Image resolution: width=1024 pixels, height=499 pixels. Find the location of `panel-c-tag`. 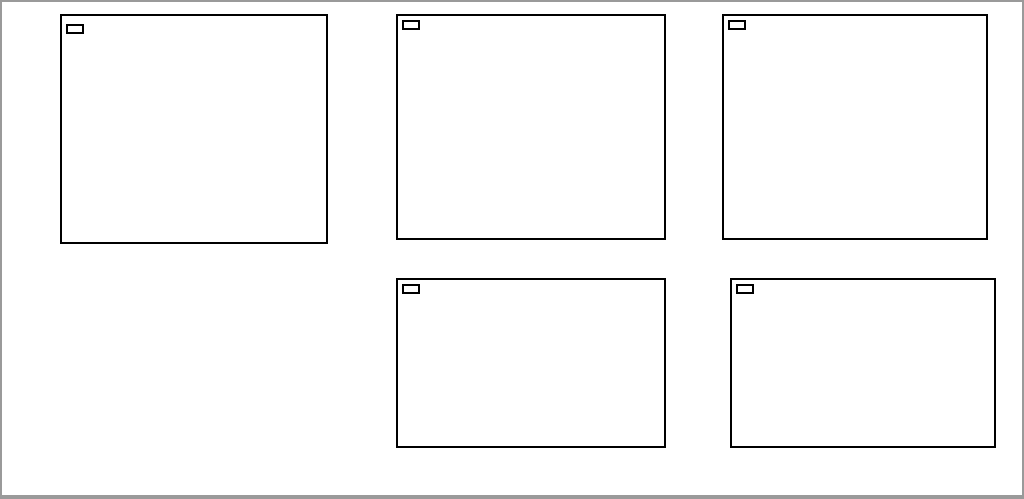

panel-c-tag is located at coordinates (737, 25).